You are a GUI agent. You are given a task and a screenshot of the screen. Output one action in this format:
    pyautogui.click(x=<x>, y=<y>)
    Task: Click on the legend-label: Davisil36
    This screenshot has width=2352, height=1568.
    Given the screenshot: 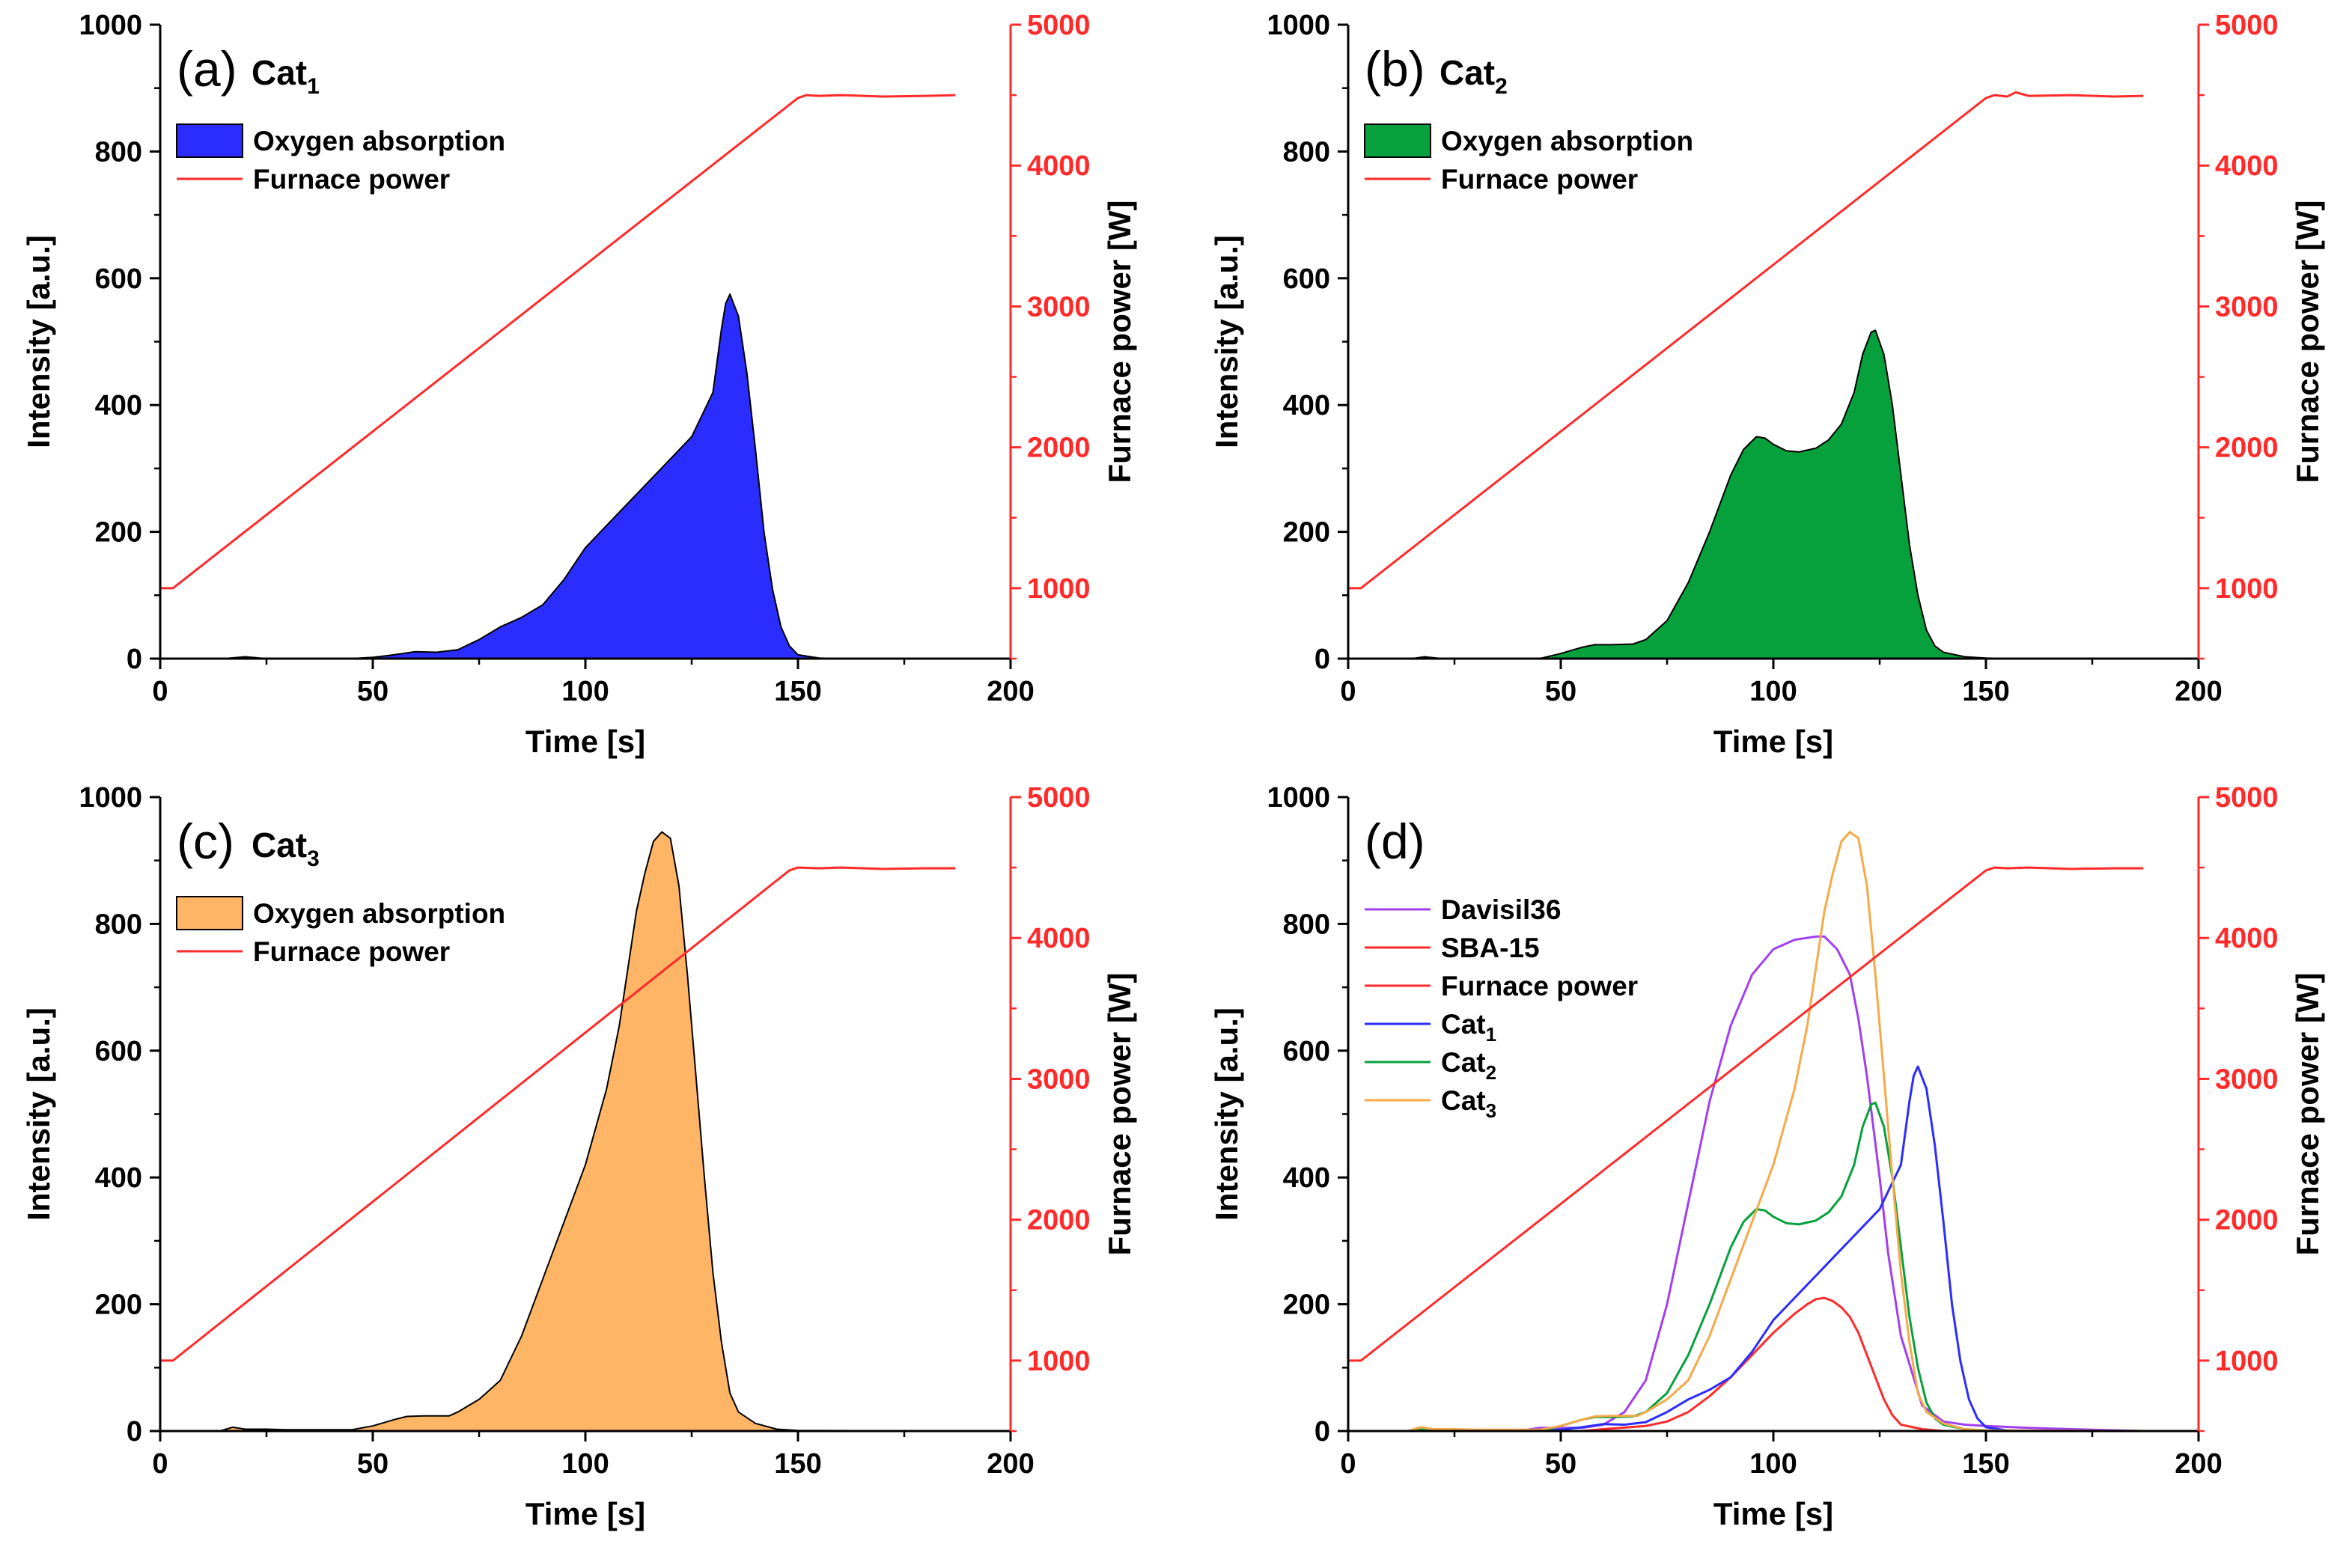 What is the action you would take?
    pyautogui.click(x=1501, y=909)
    